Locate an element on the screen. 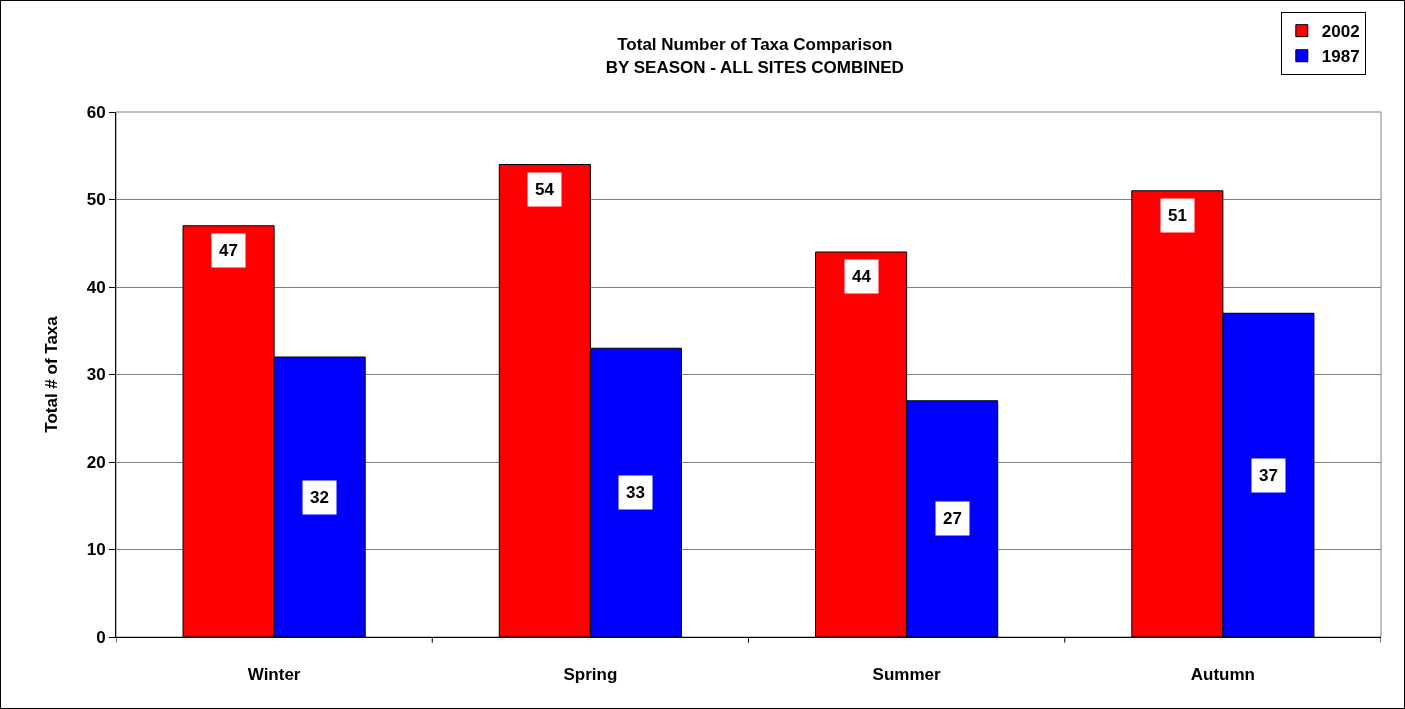 The width and height of the screenshot is (1405, 709). y-tick-label: 40 is located at coordinates (96, 287).